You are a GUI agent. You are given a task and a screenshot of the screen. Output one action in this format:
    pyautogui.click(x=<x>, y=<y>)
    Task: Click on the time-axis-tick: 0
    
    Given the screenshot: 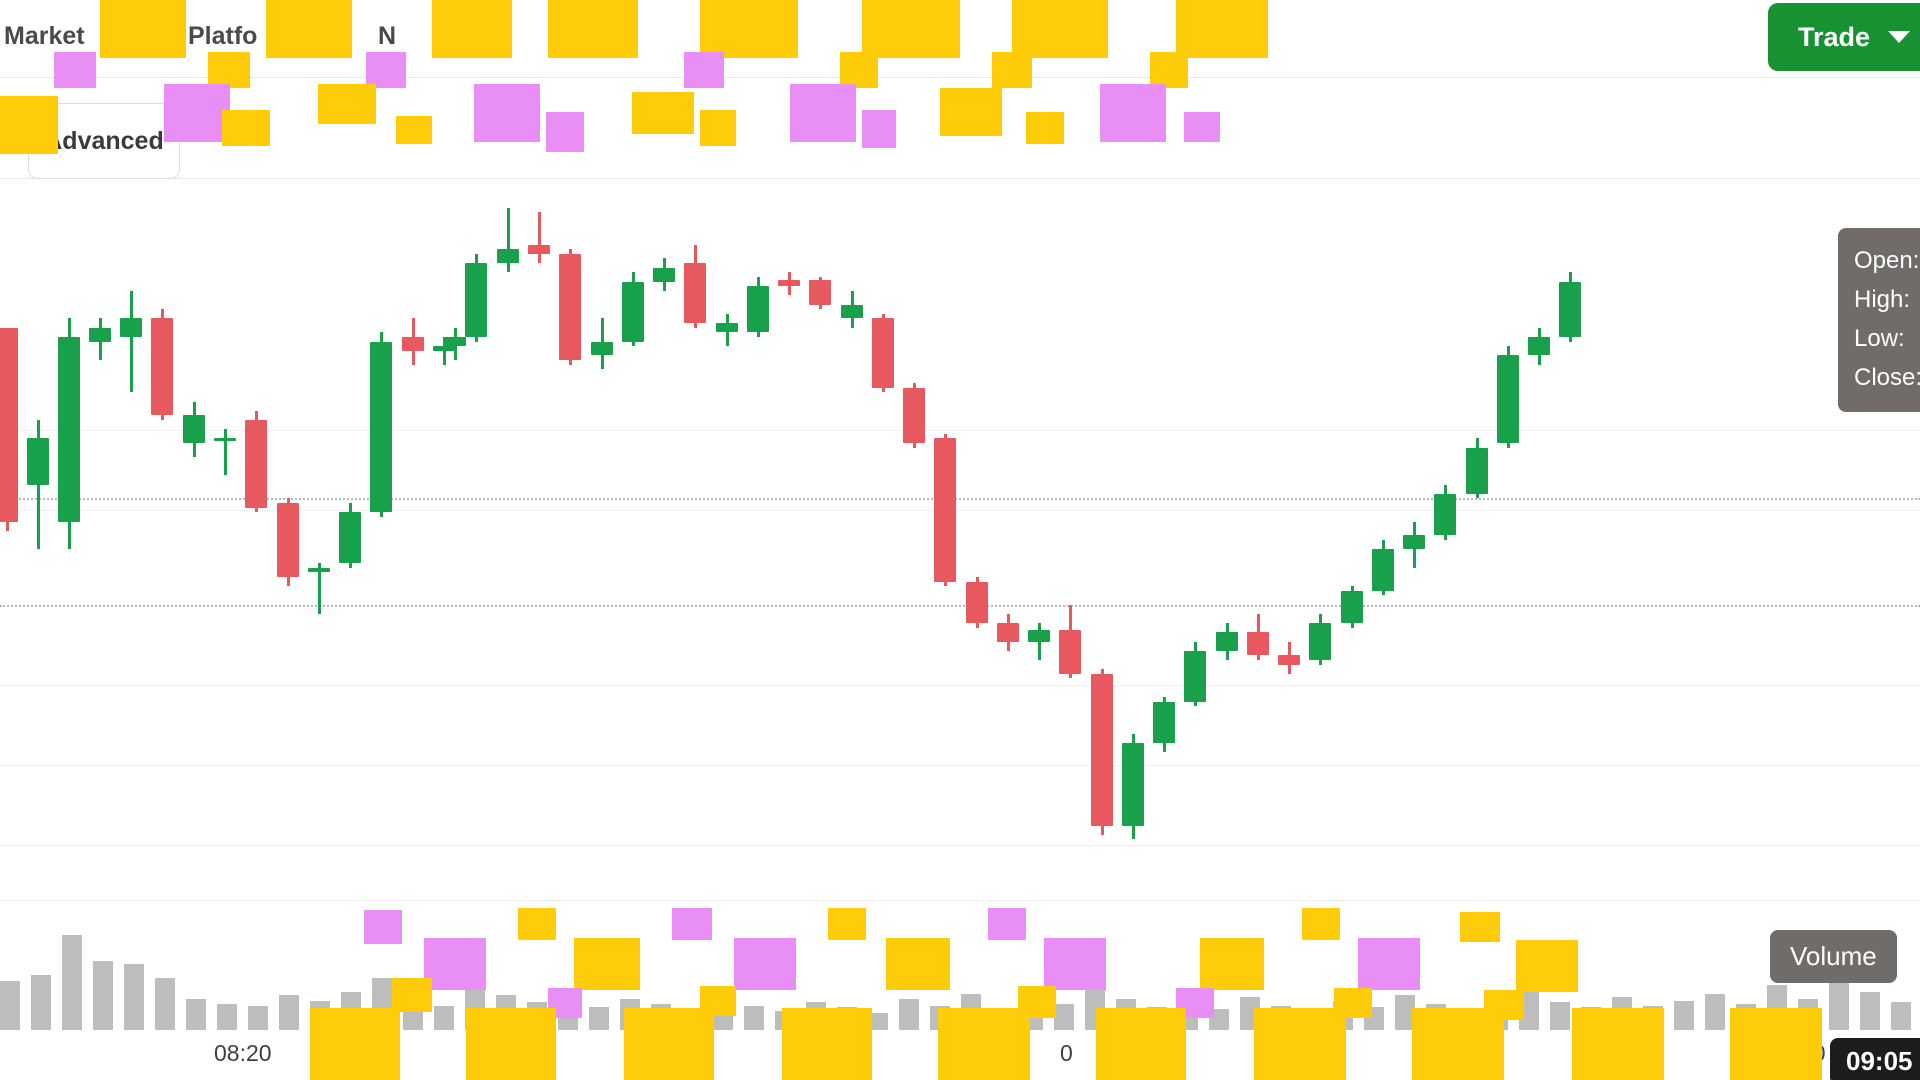 What is the action you would take?
    pyautogui.click(x=1066, y=1053)
    